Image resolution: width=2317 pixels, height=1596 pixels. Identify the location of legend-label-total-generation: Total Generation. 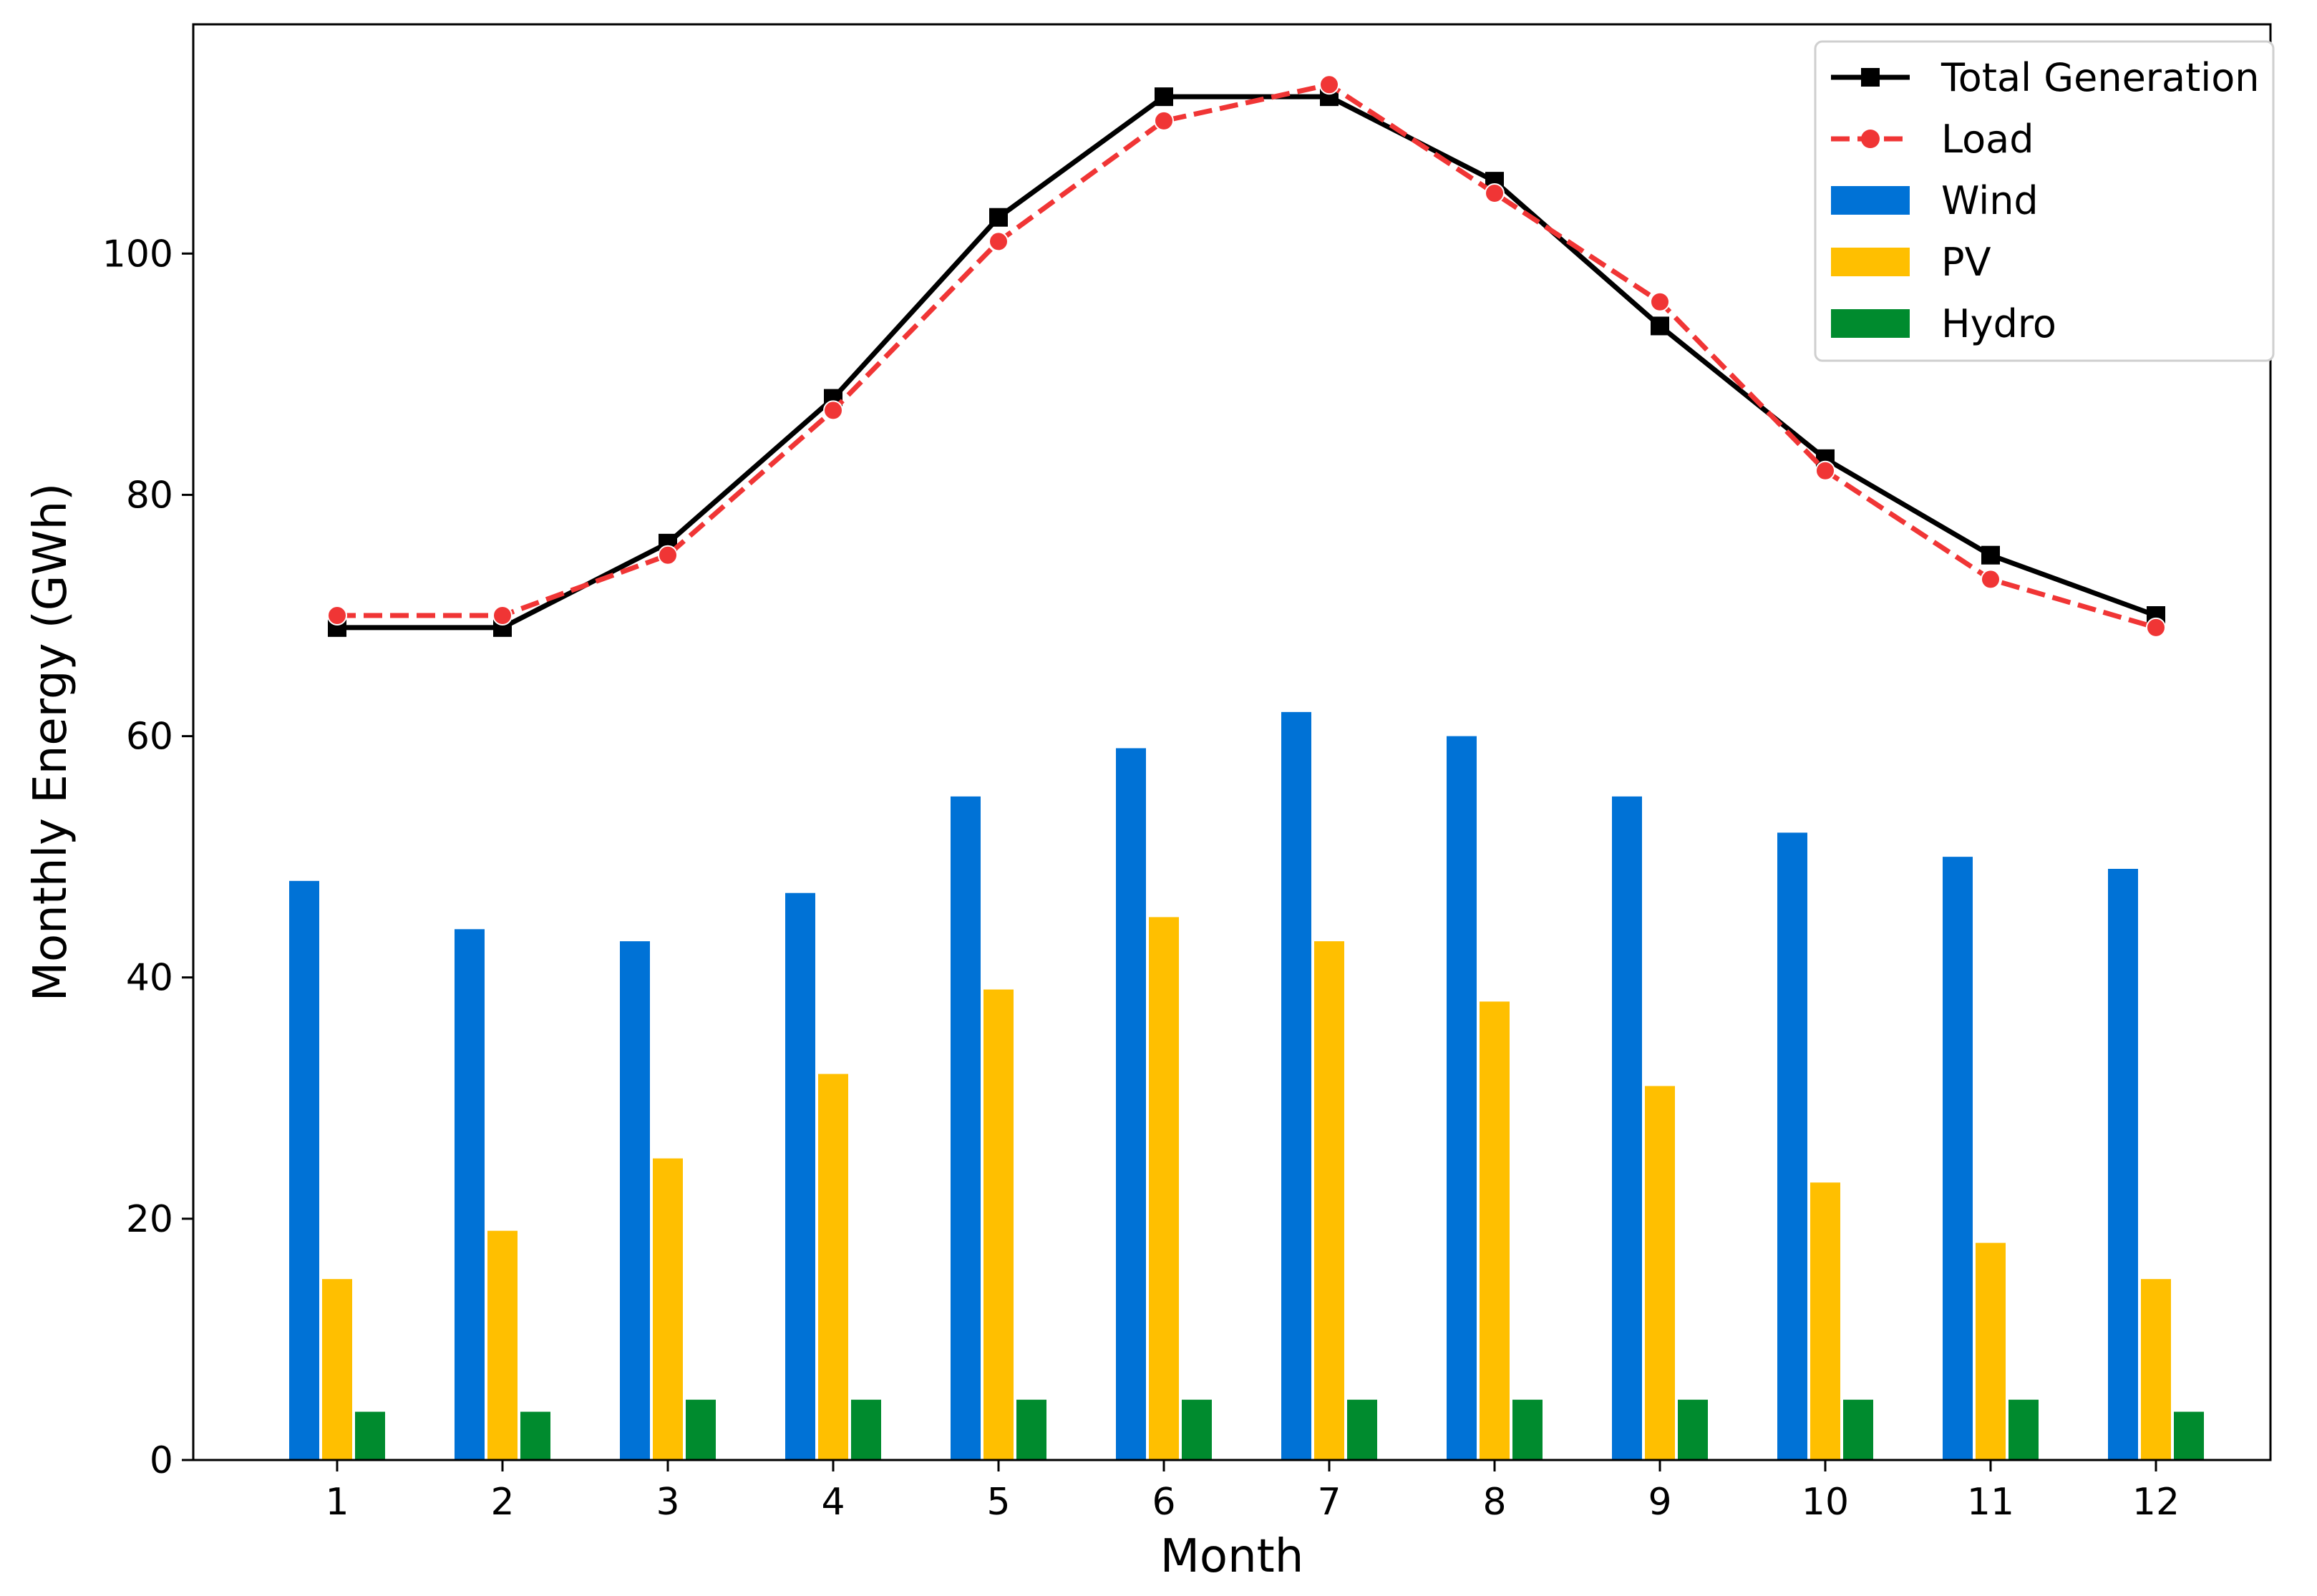
(2100, 78).